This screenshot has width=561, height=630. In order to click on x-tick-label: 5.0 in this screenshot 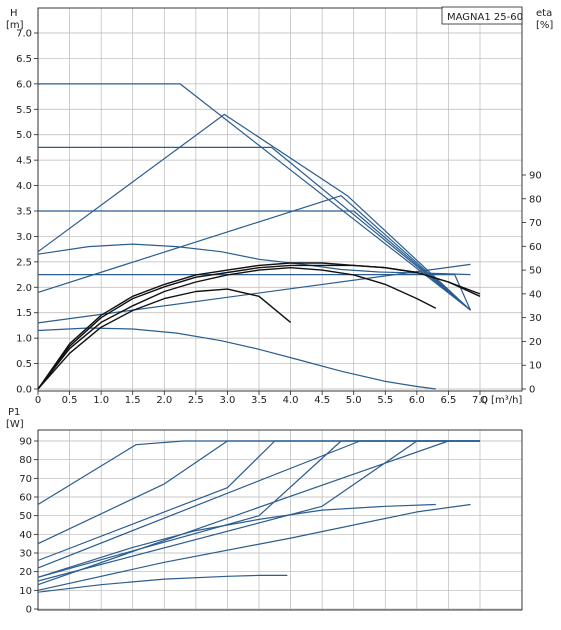, I will do `click(354, 400)`.